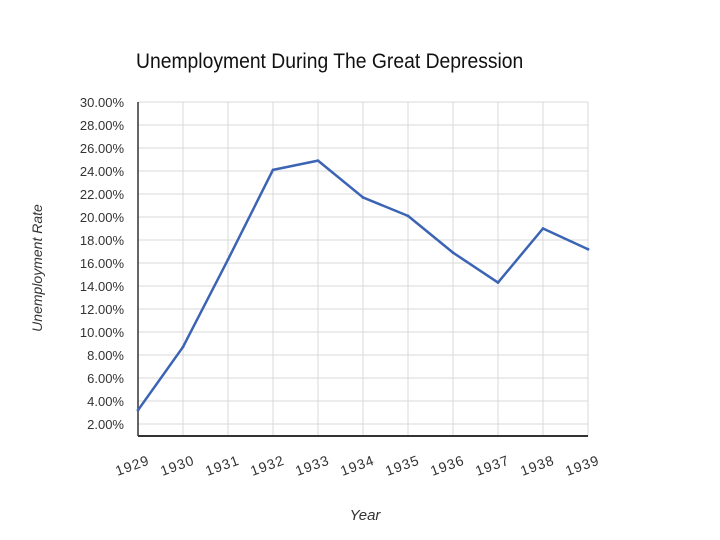  What do you see at coordinates (312, 465) in the screenshot?
I see `x-tick-label: 1933` at bounding box center [312, 465].